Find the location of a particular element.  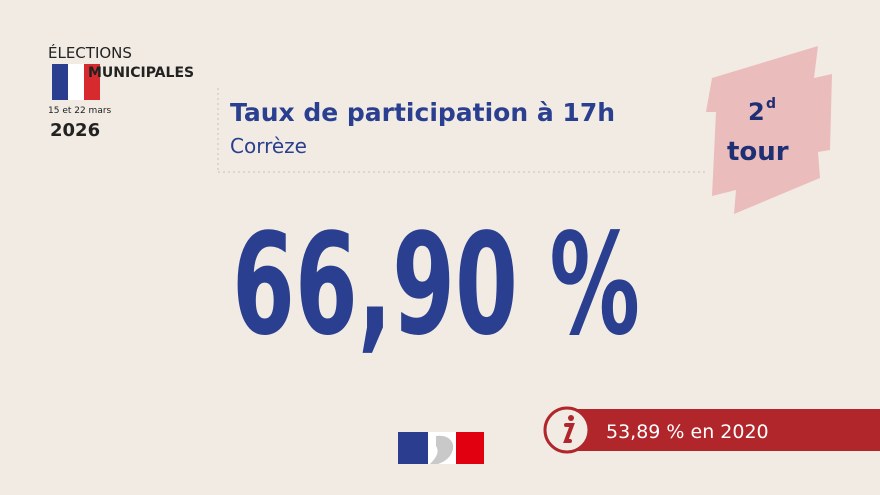

flag-white is located at coordinates (76, 82).